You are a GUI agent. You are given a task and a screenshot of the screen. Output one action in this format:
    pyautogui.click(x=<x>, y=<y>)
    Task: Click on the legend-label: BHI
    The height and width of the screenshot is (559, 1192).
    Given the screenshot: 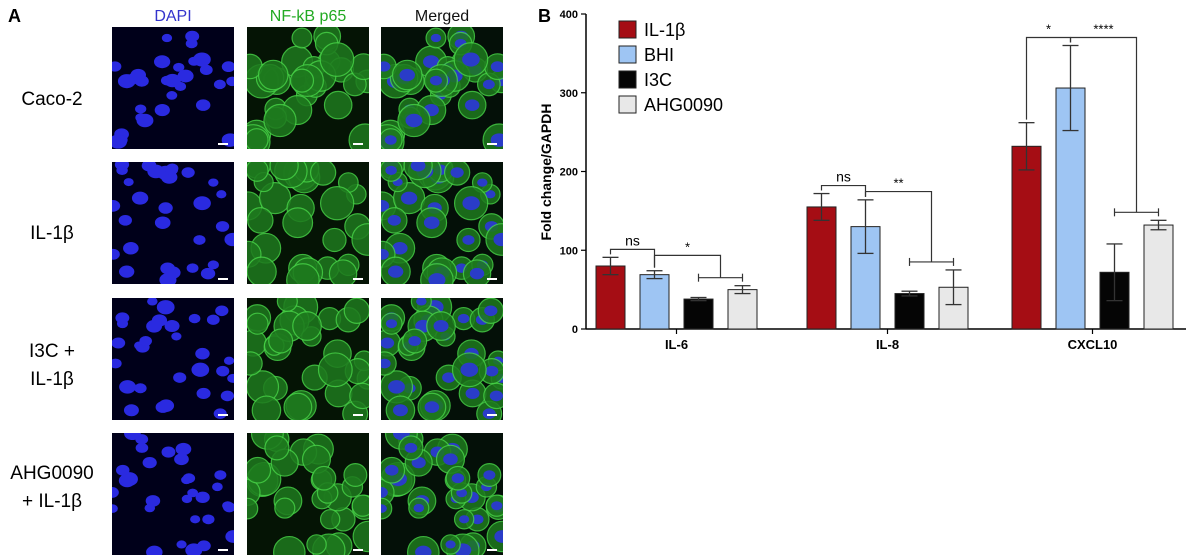 What is the action you would take?
    pyautogui.click(x=659, y=55)
    